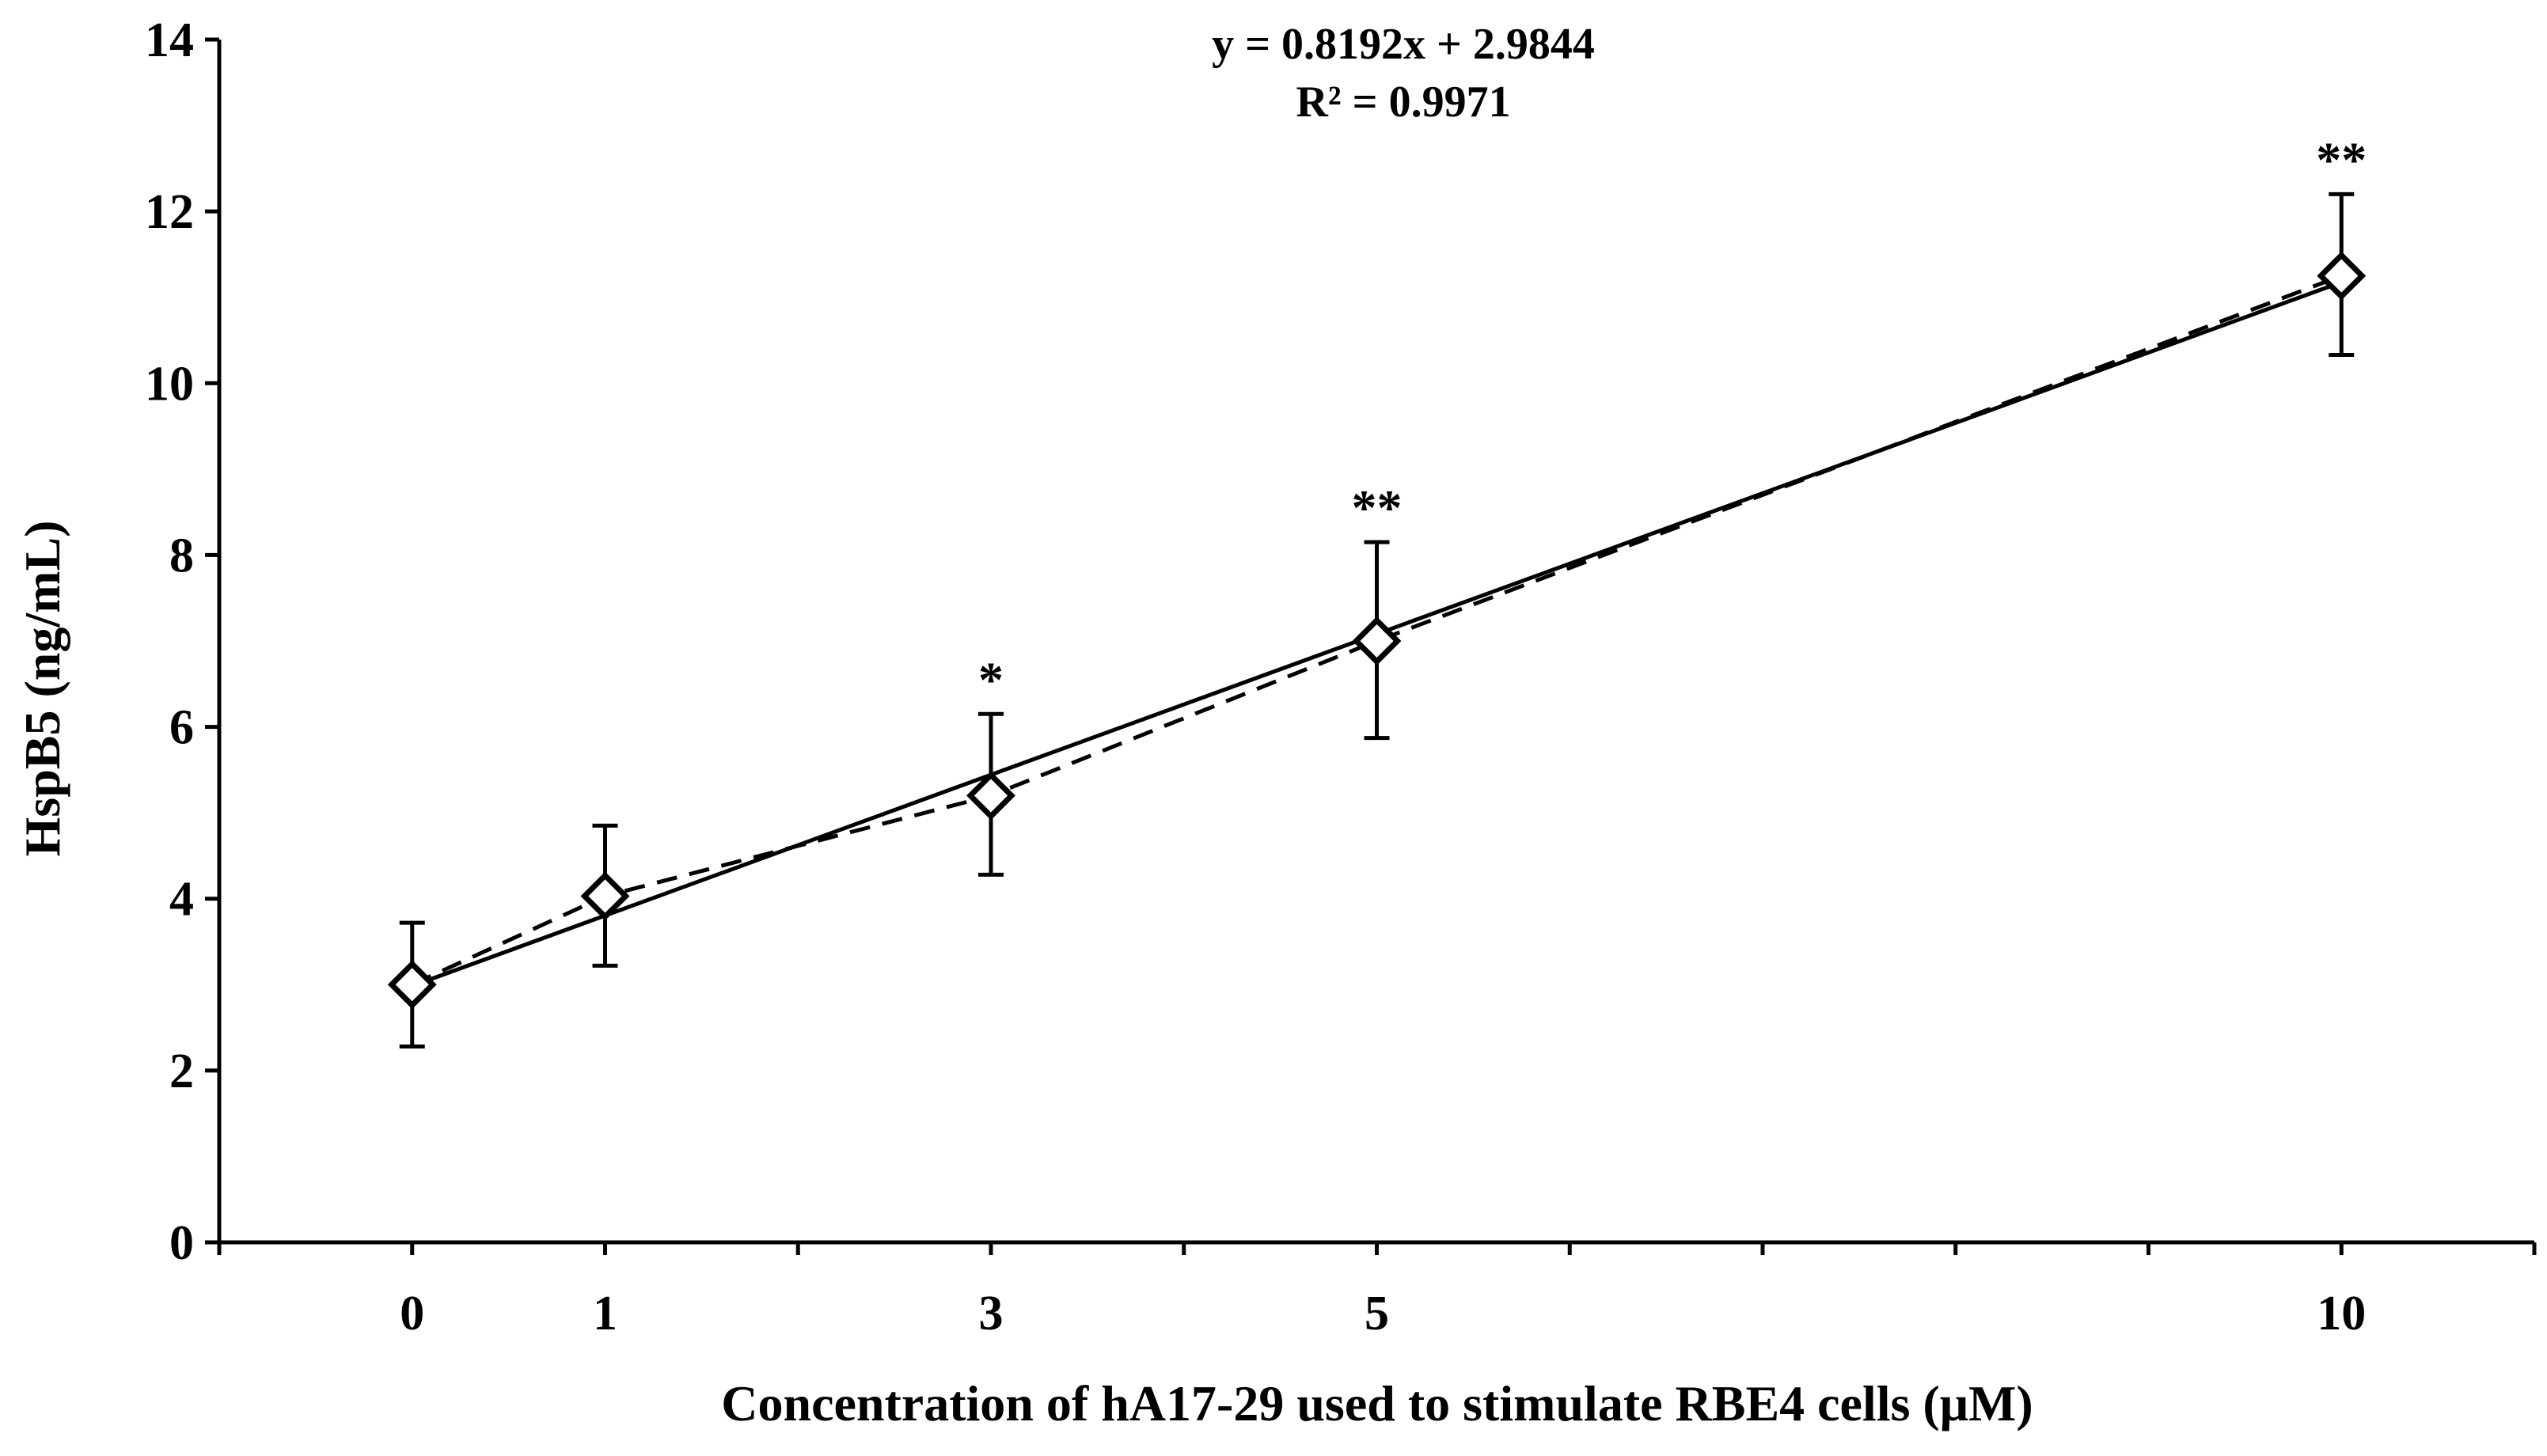 This screenshot has height=1456, width=2547. What do you see at coordinates (412, 1313) in the screenshot?
I see `x-tick-label: 0` at bounding box center [412, 1313].